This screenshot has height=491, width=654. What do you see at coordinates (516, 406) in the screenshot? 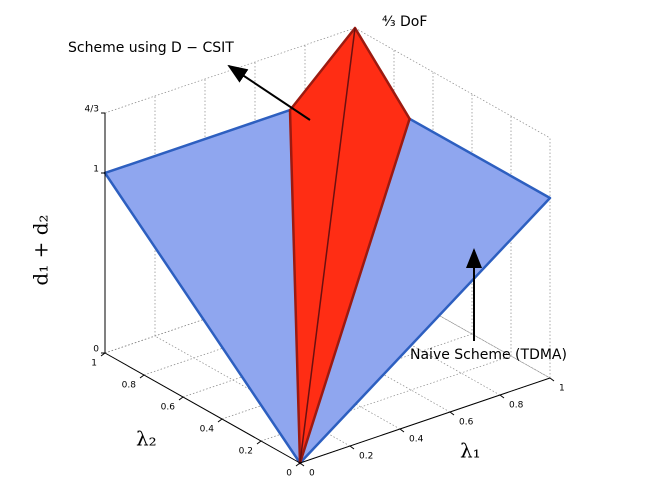
I see `x-tick-label: 0.8` at bounding box center [516, 406].